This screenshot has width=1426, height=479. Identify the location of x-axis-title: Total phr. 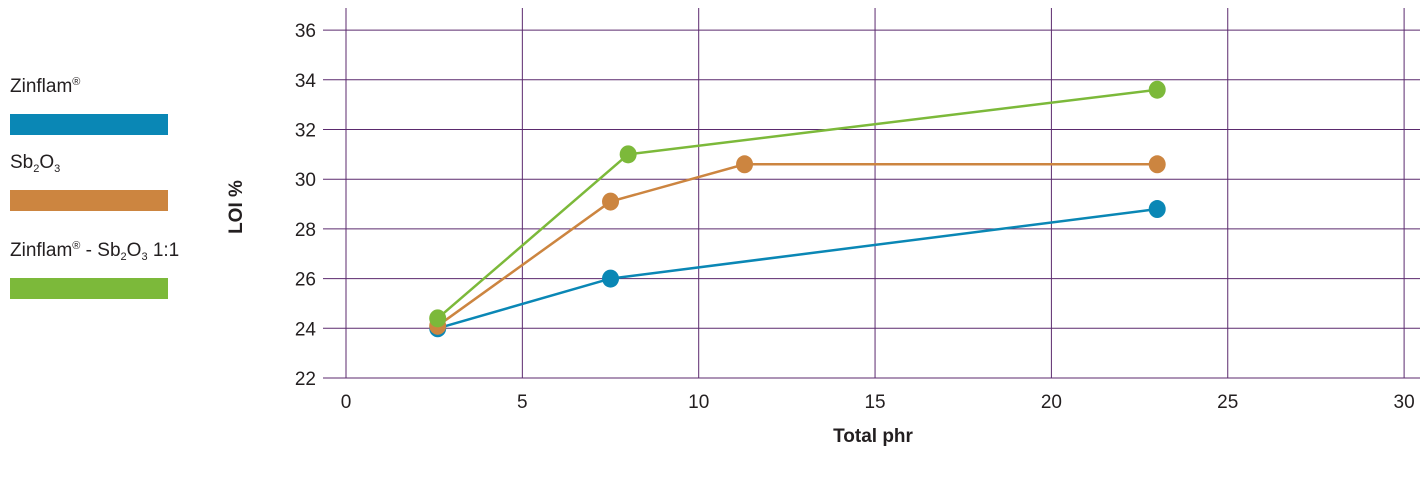
(873, 436).